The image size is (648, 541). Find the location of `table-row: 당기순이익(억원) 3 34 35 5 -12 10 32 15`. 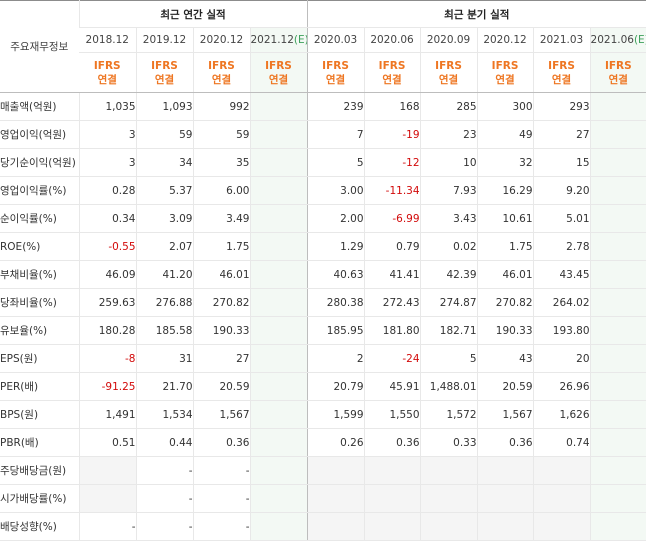

table-row: 당기순이익(억원) 3 34 35 5 -12 10 32 15 is located at coordinates (323, 162).